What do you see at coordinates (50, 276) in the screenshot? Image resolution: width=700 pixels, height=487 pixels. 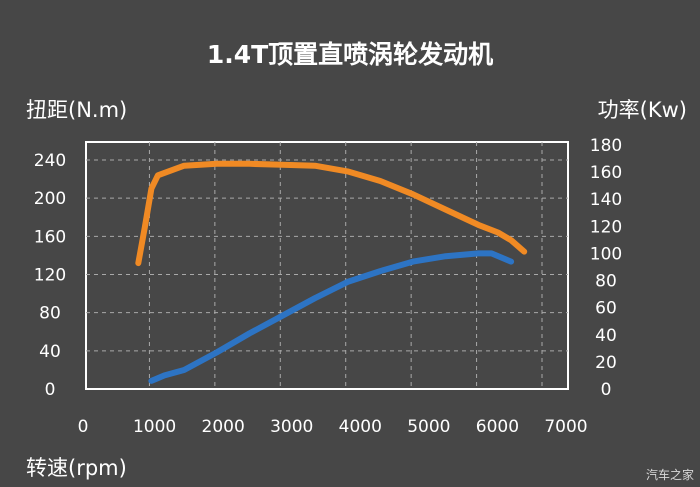 I see `y-left-tick-label: 120` at bounding box center [50, 276].